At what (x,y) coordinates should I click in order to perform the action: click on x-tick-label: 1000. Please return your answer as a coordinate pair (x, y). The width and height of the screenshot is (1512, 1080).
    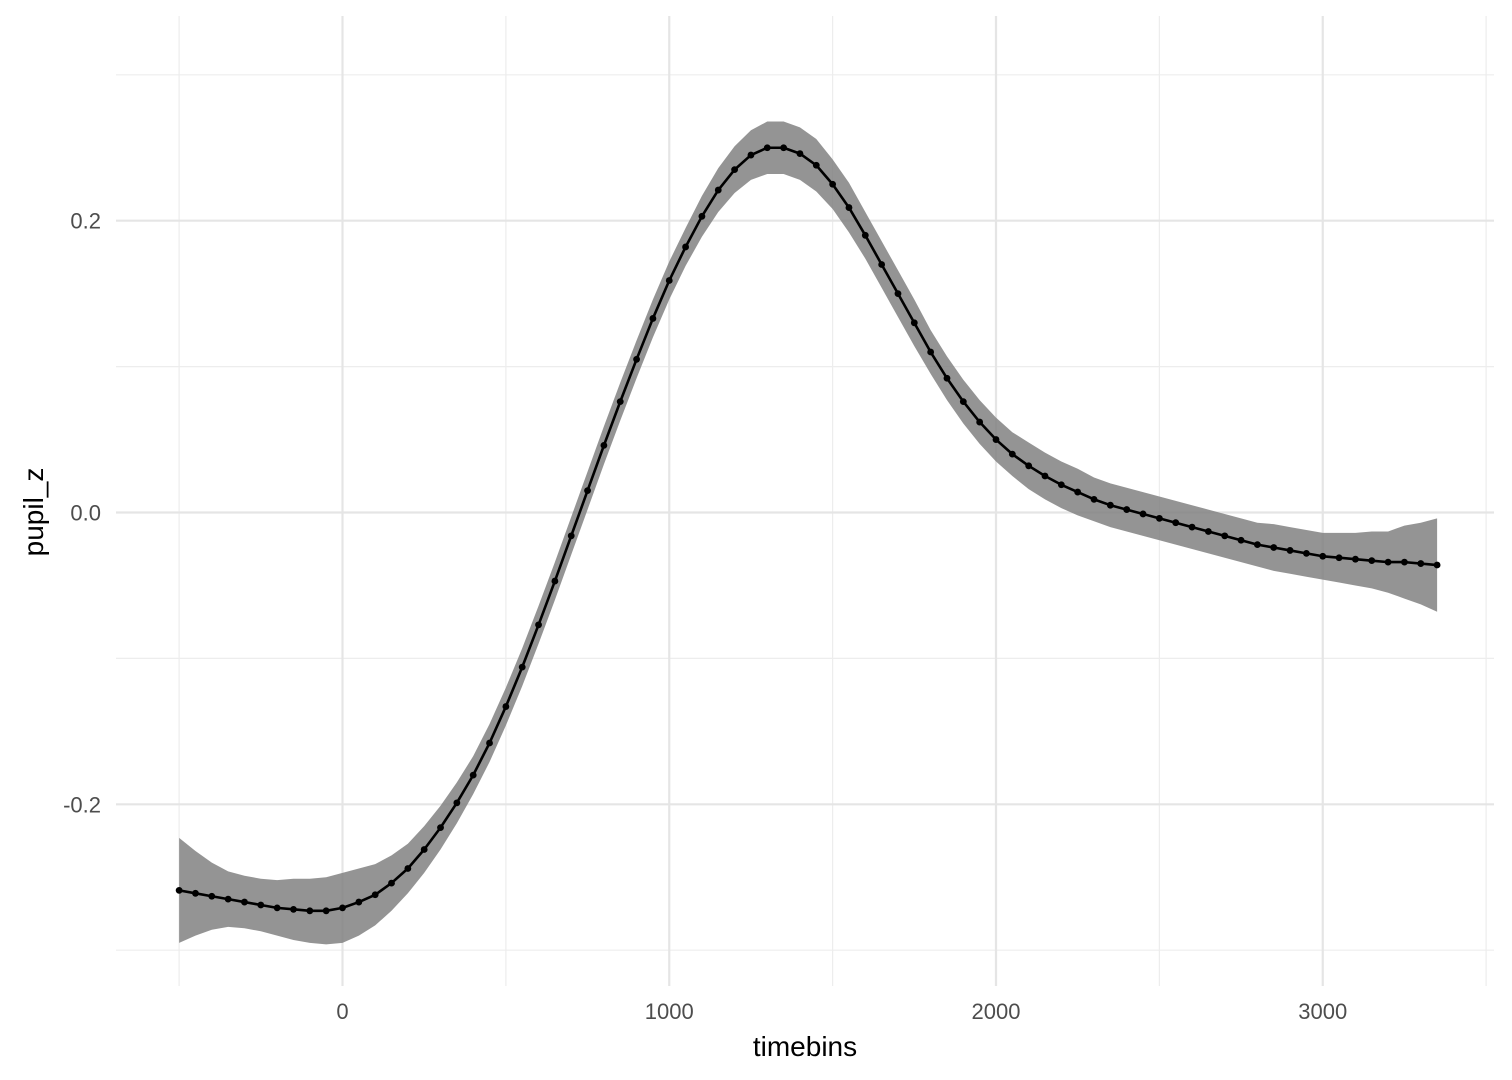
    Looking at the image, I should click on (669, 1011).